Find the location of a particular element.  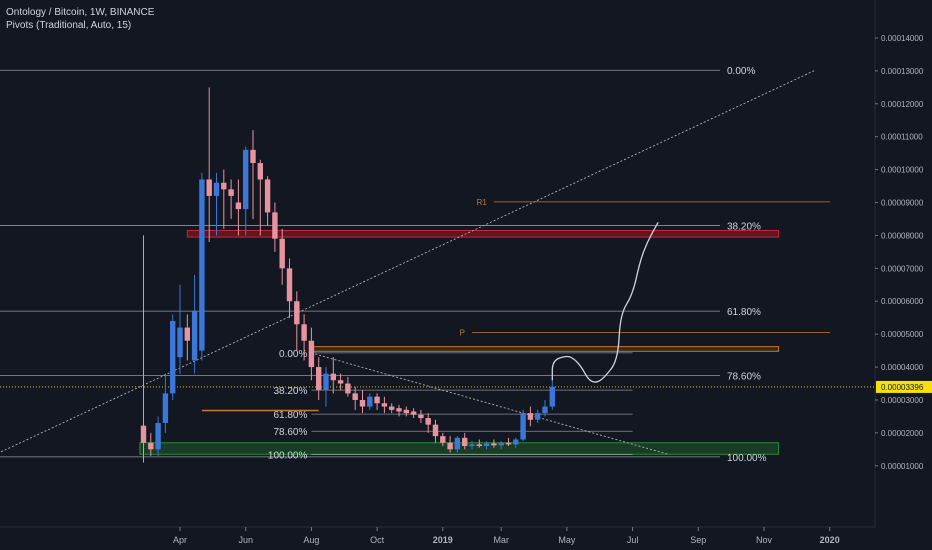

price-tick-label: 0.00001000 is located at coordinates (902, 466).